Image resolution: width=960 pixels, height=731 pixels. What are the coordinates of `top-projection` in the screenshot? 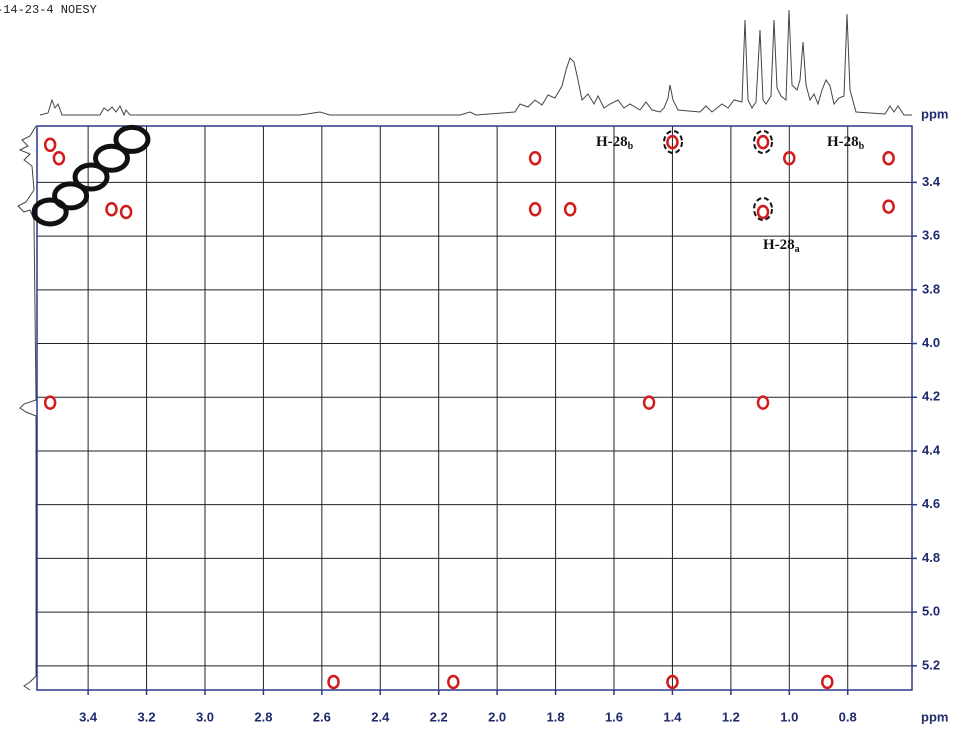 It's located at (475, 63).